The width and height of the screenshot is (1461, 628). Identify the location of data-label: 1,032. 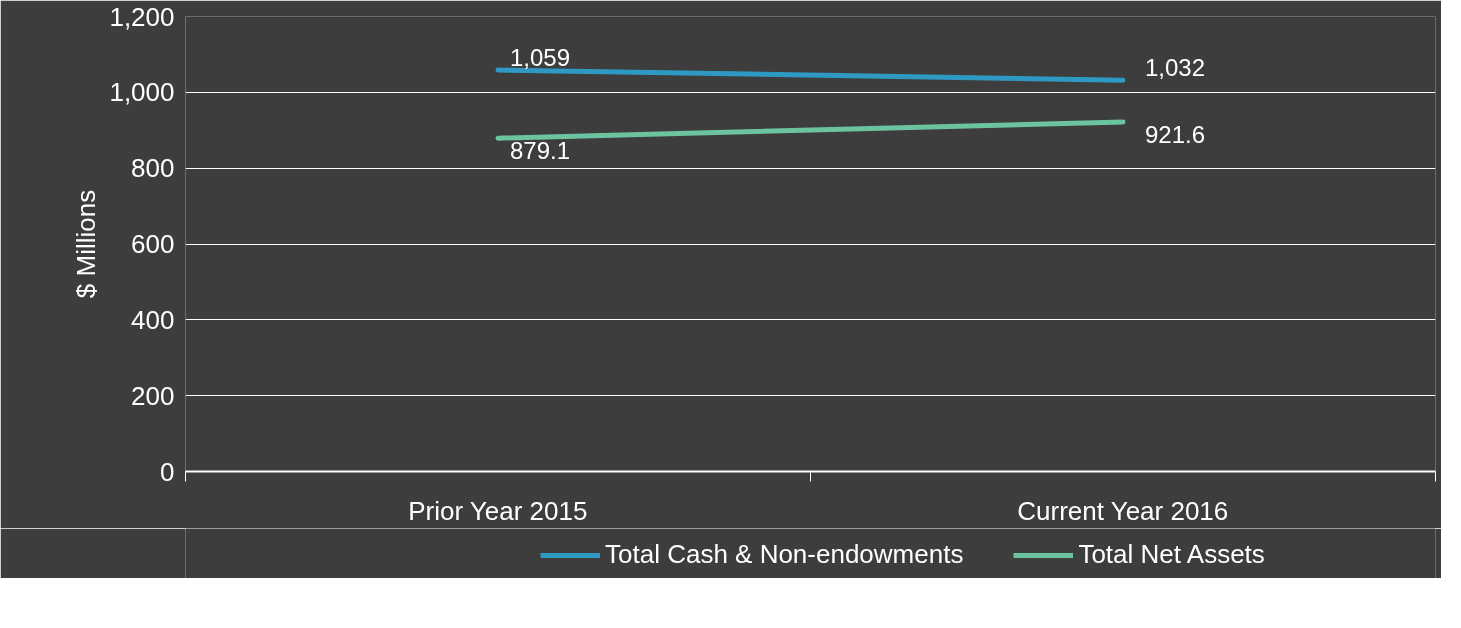
(1175, 68).